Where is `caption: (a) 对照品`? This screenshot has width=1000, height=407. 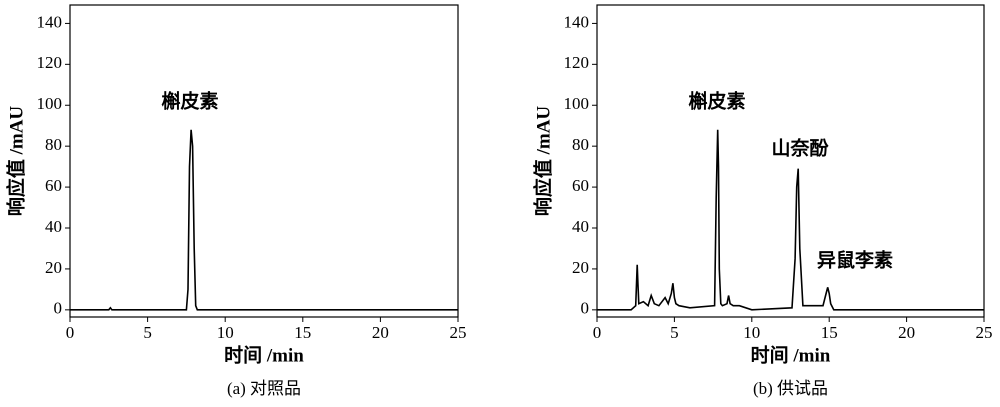
caption: (a) 对照品 is located at coordinates (264, 388).